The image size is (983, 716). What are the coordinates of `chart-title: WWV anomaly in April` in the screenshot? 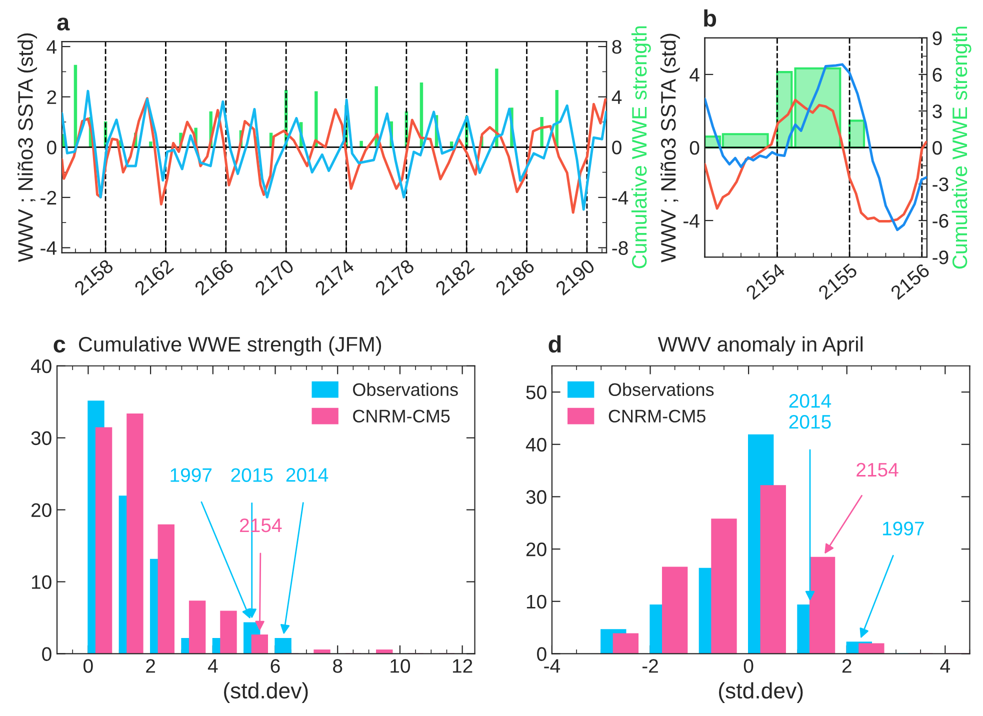 It's located at (760, 346).